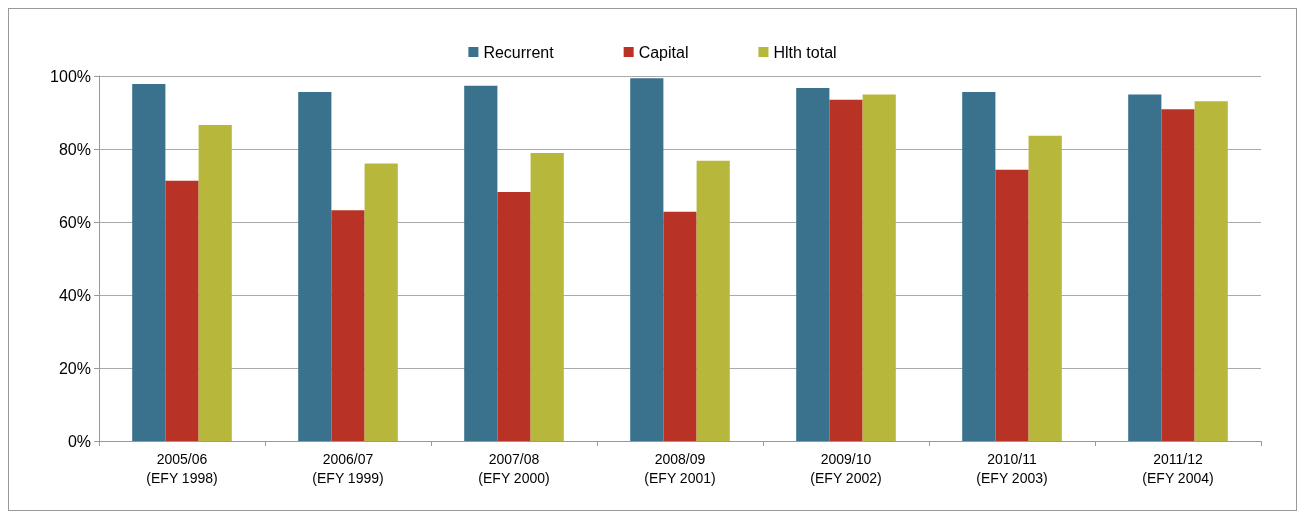 The width and height of the screenshot is (1305, 519). What do you see at coordinates (74, 295) in the screenshot?
I see `y-tick-label: 40%` at bounding box center [74, 295].